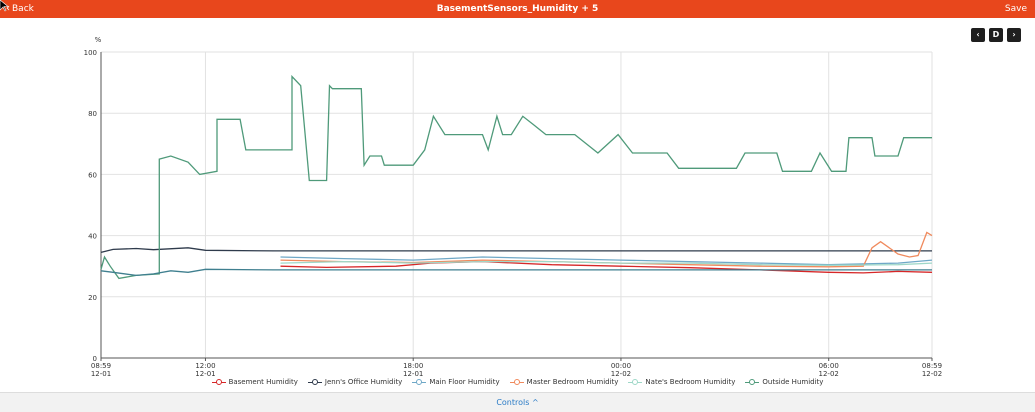  What do you see at coordinates (263, 382) in the screenshot?
I see `legend-label: Basement Humidity` at bounding box center [263, 382].